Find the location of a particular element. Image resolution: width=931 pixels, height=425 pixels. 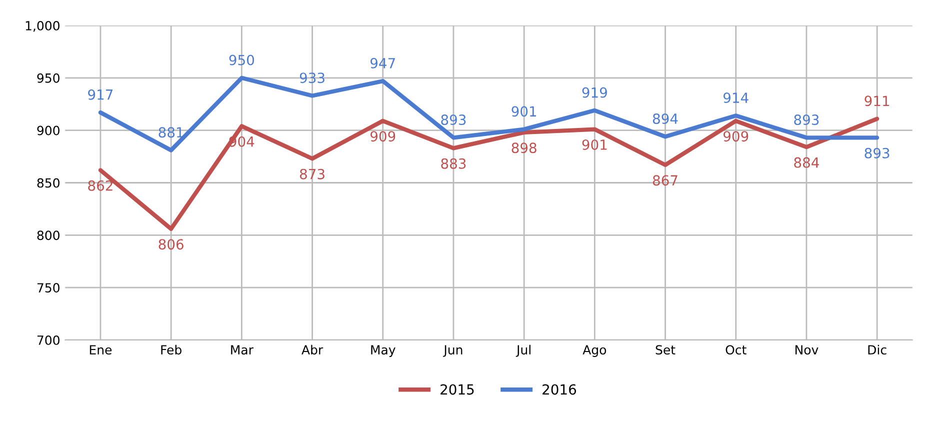

data-label: 862 is located at coordinates (100, 185).